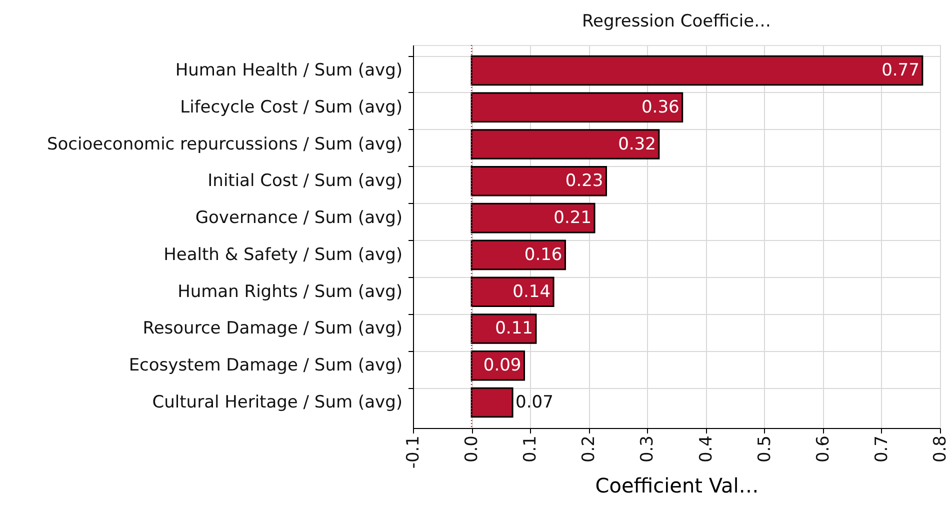  I want to click on x-tick-label: 0.5, so click(764, 449).